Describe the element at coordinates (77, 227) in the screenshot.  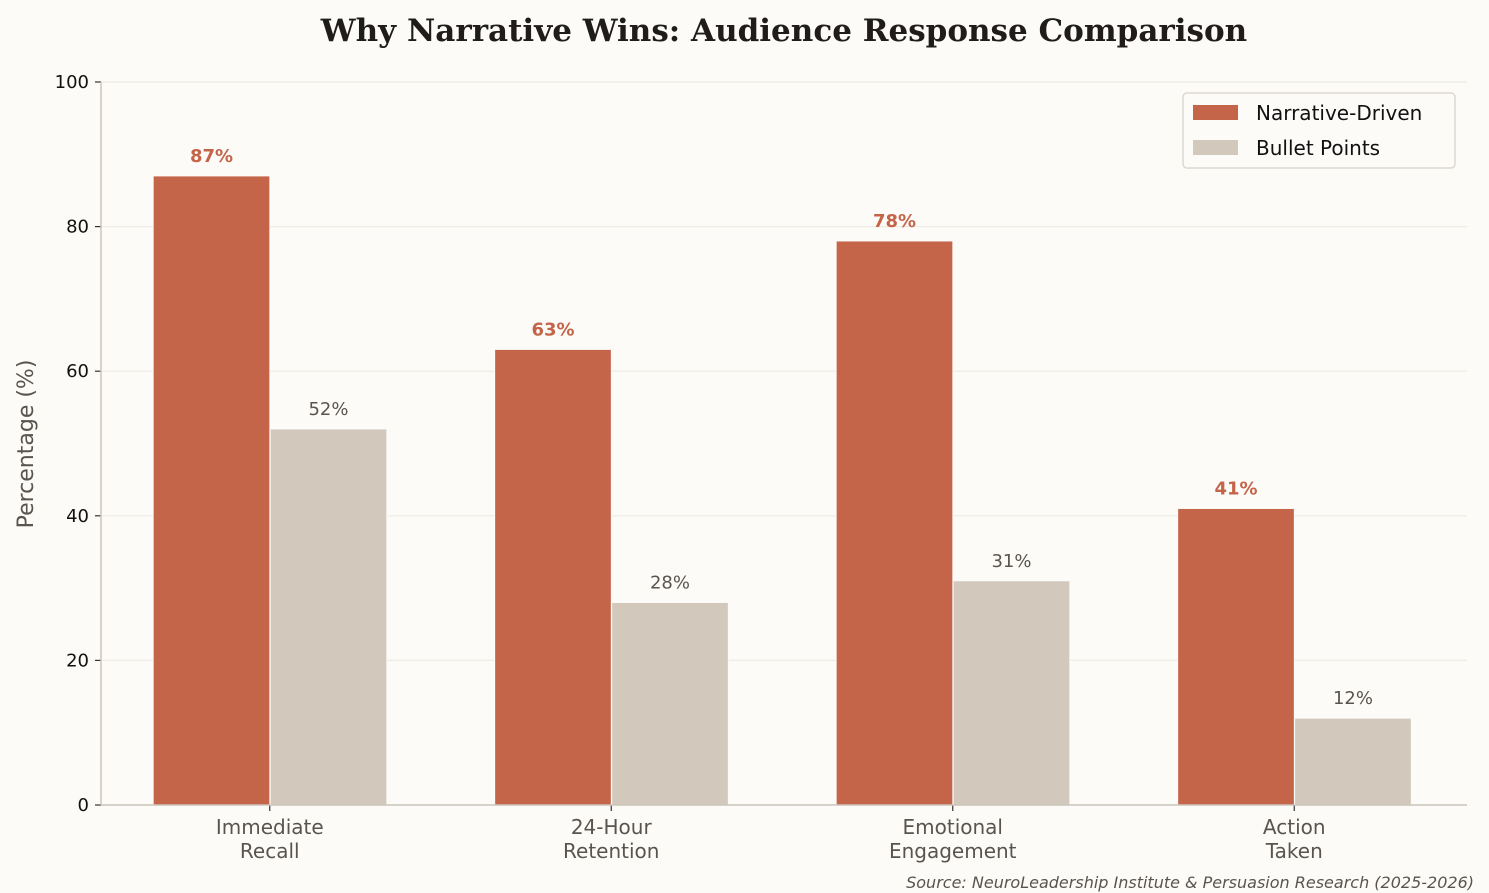
I see `y-tick-label: 80` at that location.